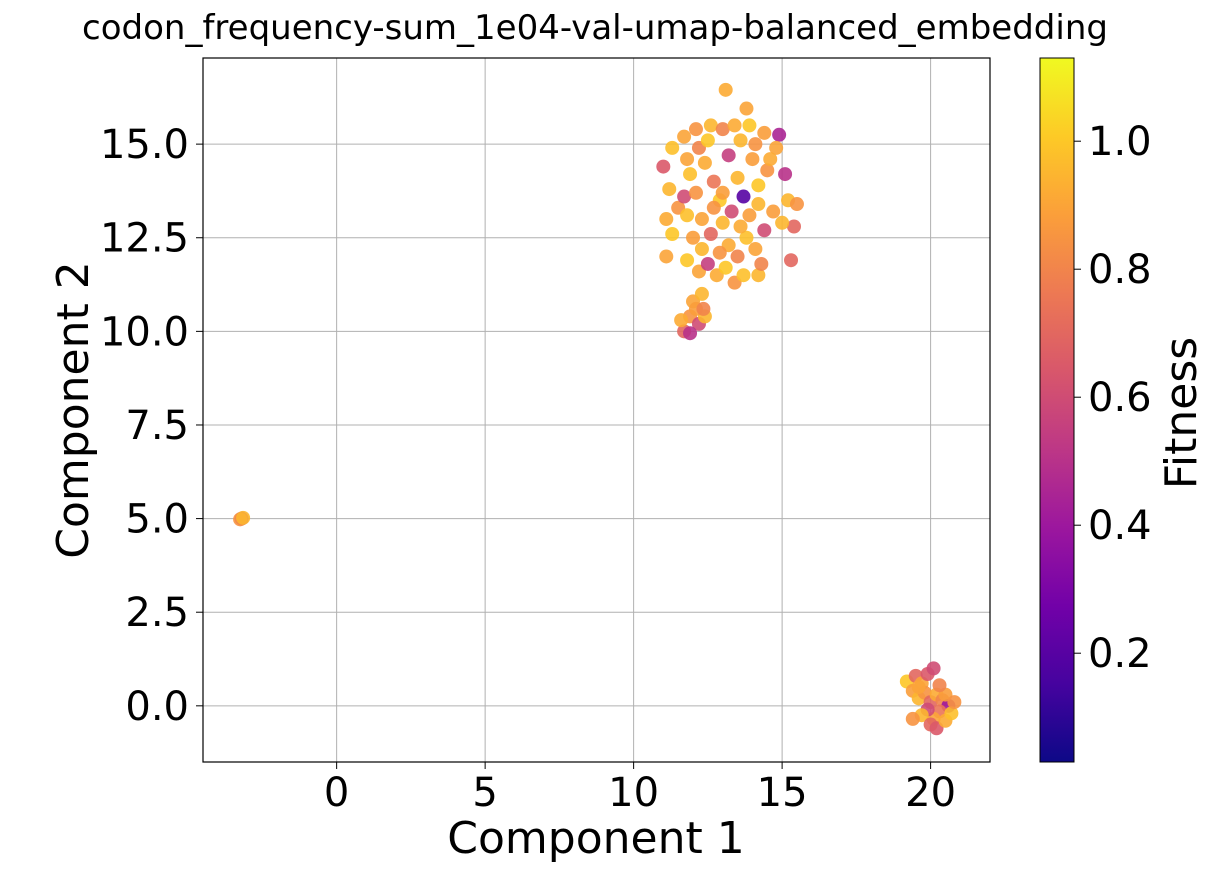  What do you see at coordinates (144, 332) in the screenshot?
I see `y-tick-label: 10.0` at bounding box center [144, 332].